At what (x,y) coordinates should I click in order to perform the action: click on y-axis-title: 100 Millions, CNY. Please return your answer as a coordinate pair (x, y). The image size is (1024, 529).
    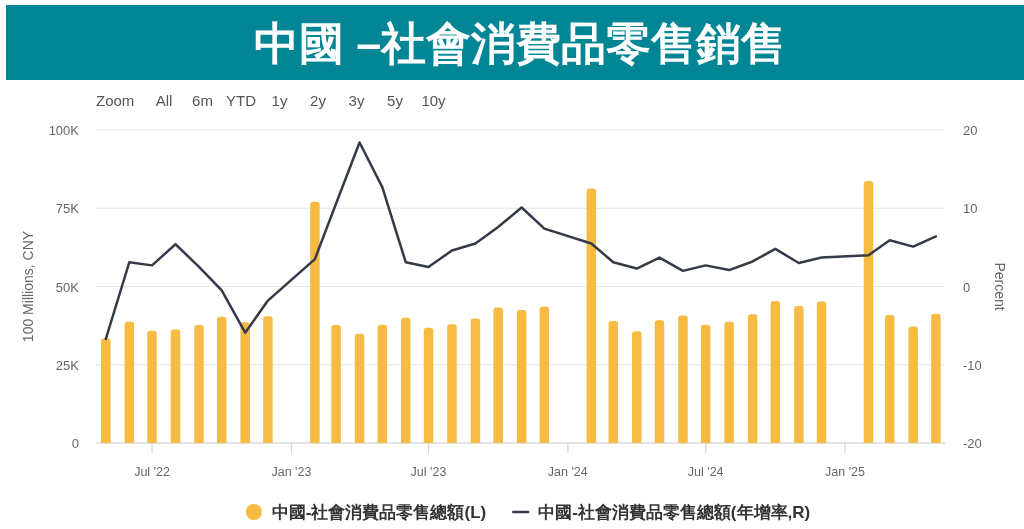
    Looking at the image, I should click on (28, 286).